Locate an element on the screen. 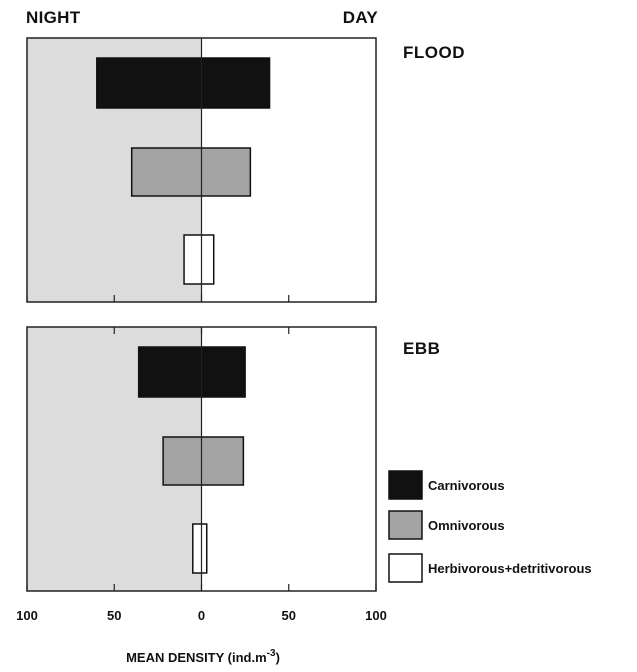 This screenshot has height=672, width=637. panel-label: EBB is located at coordinates (421, 348).